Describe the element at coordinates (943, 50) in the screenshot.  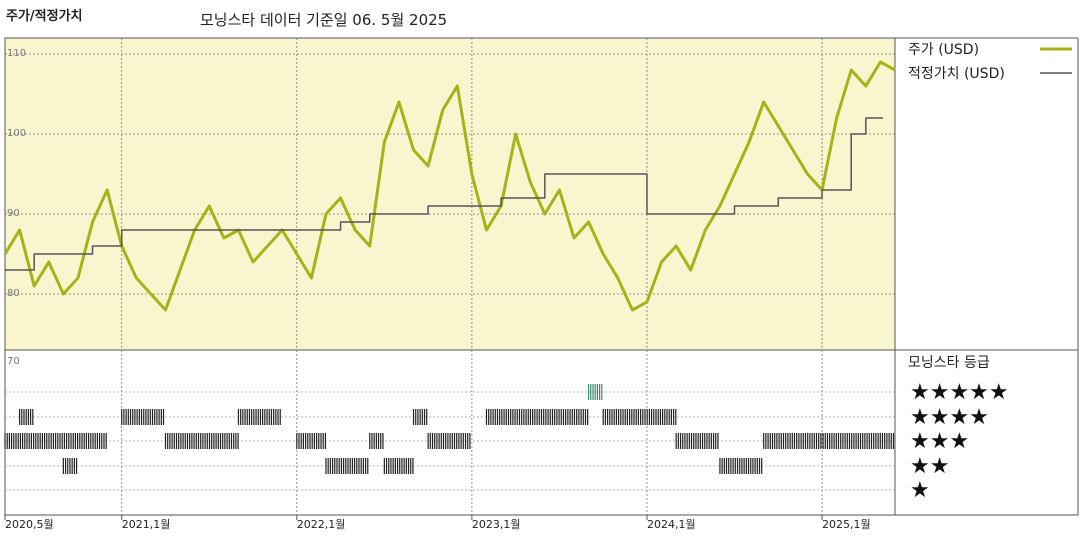
I see `legend-label: 주가 (USD)` at that location.